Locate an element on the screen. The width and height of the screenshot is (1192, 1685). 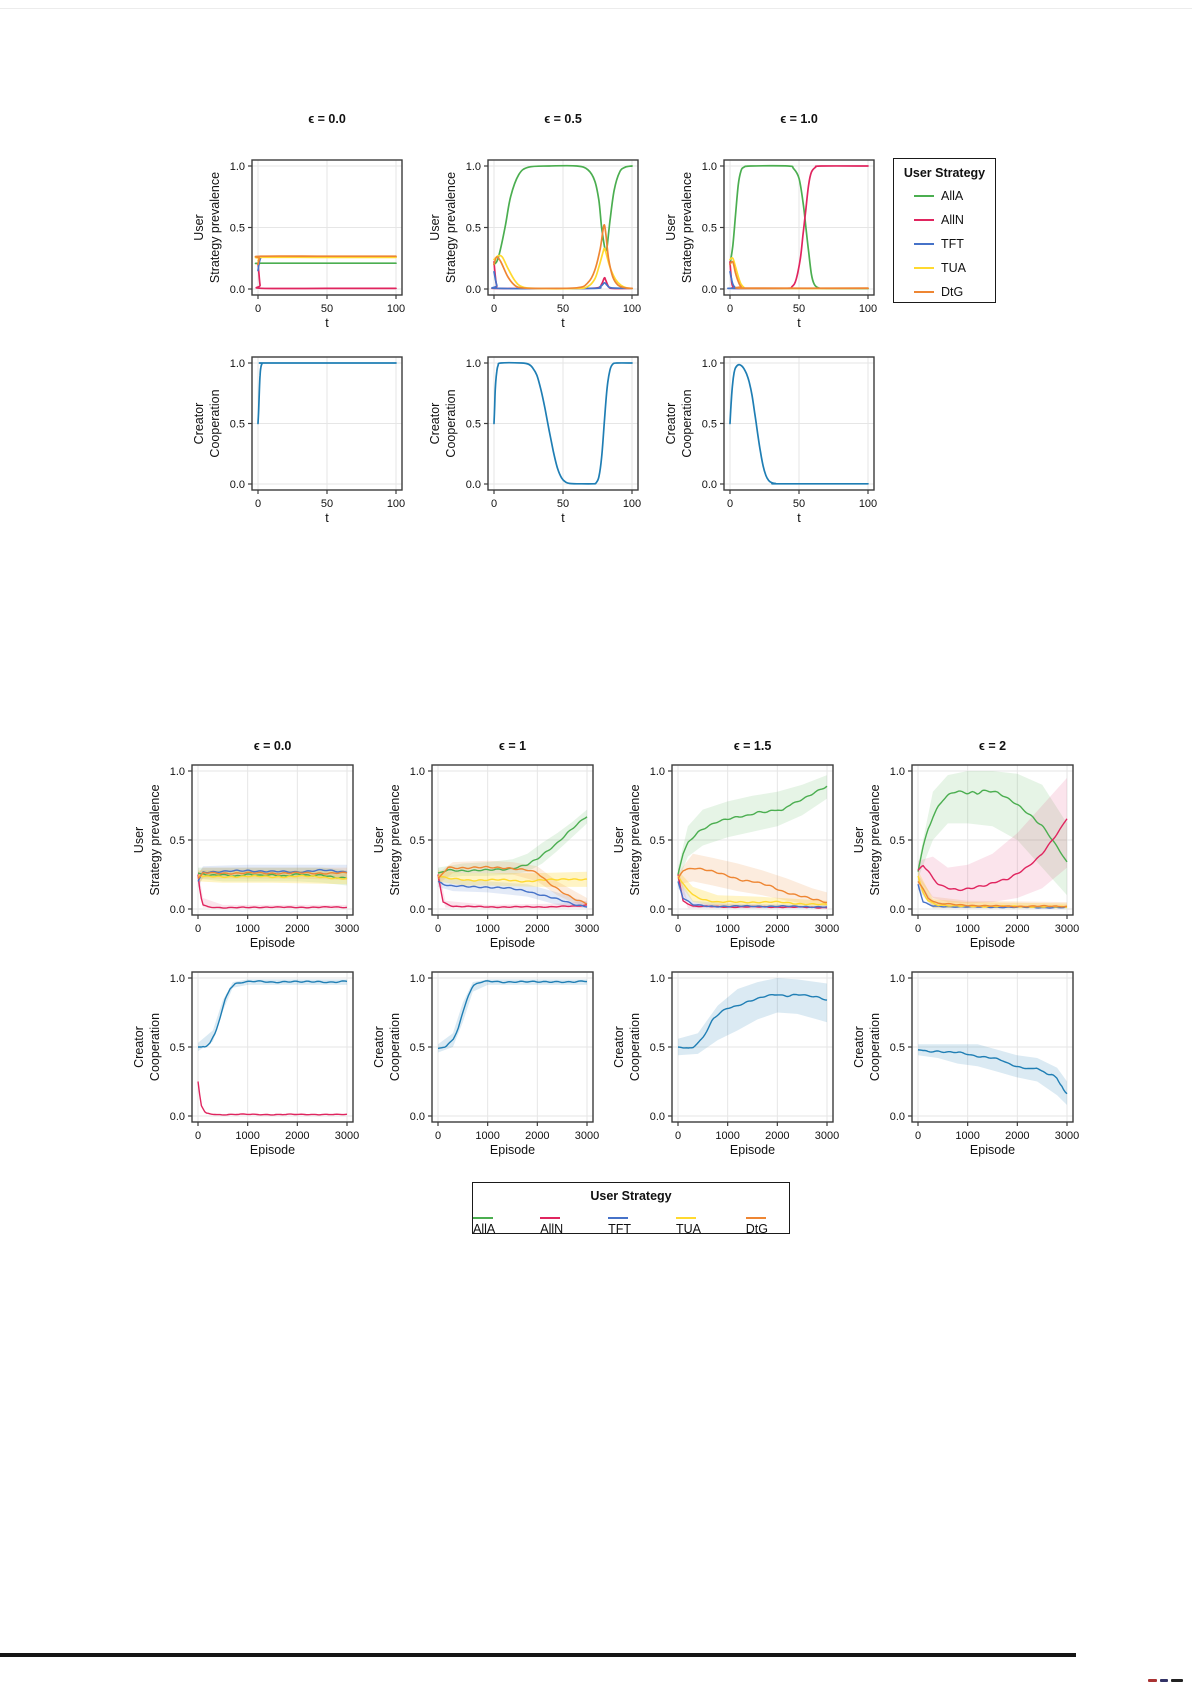
legend-entry-AllN: AllN is located at coordinates (944, 220).